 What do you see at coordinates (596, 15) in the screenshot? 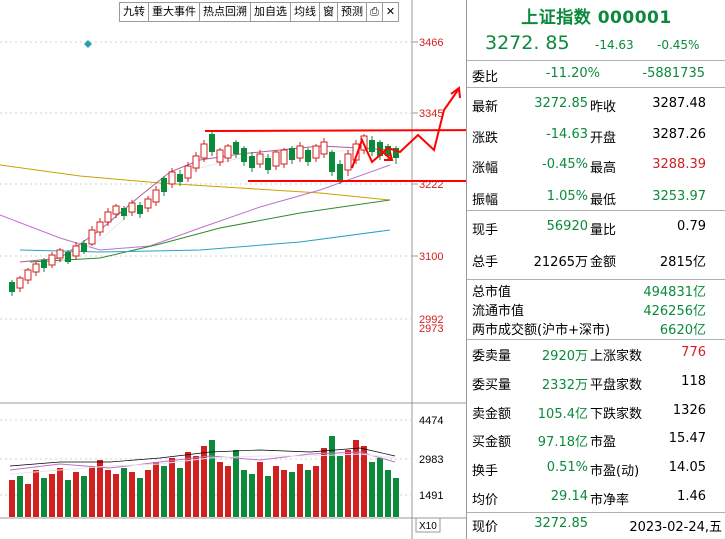
I see `index-title: 上证指数 000001` at bounding box center [596, 15].